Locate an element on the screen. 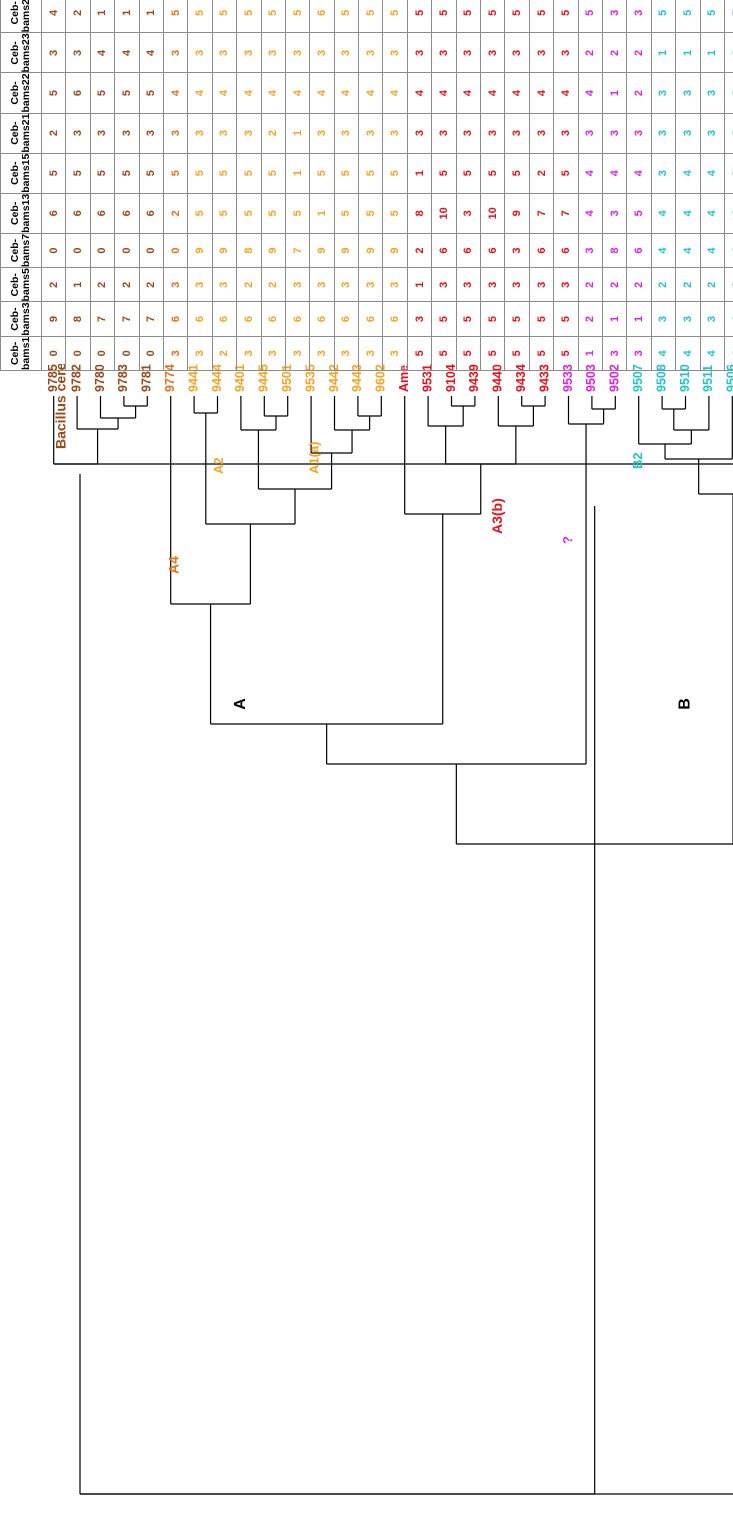 The height and width of the screenshot is (1524, 733). table-column-header: Ceb-bams23 is located at coordinates (21, 52).